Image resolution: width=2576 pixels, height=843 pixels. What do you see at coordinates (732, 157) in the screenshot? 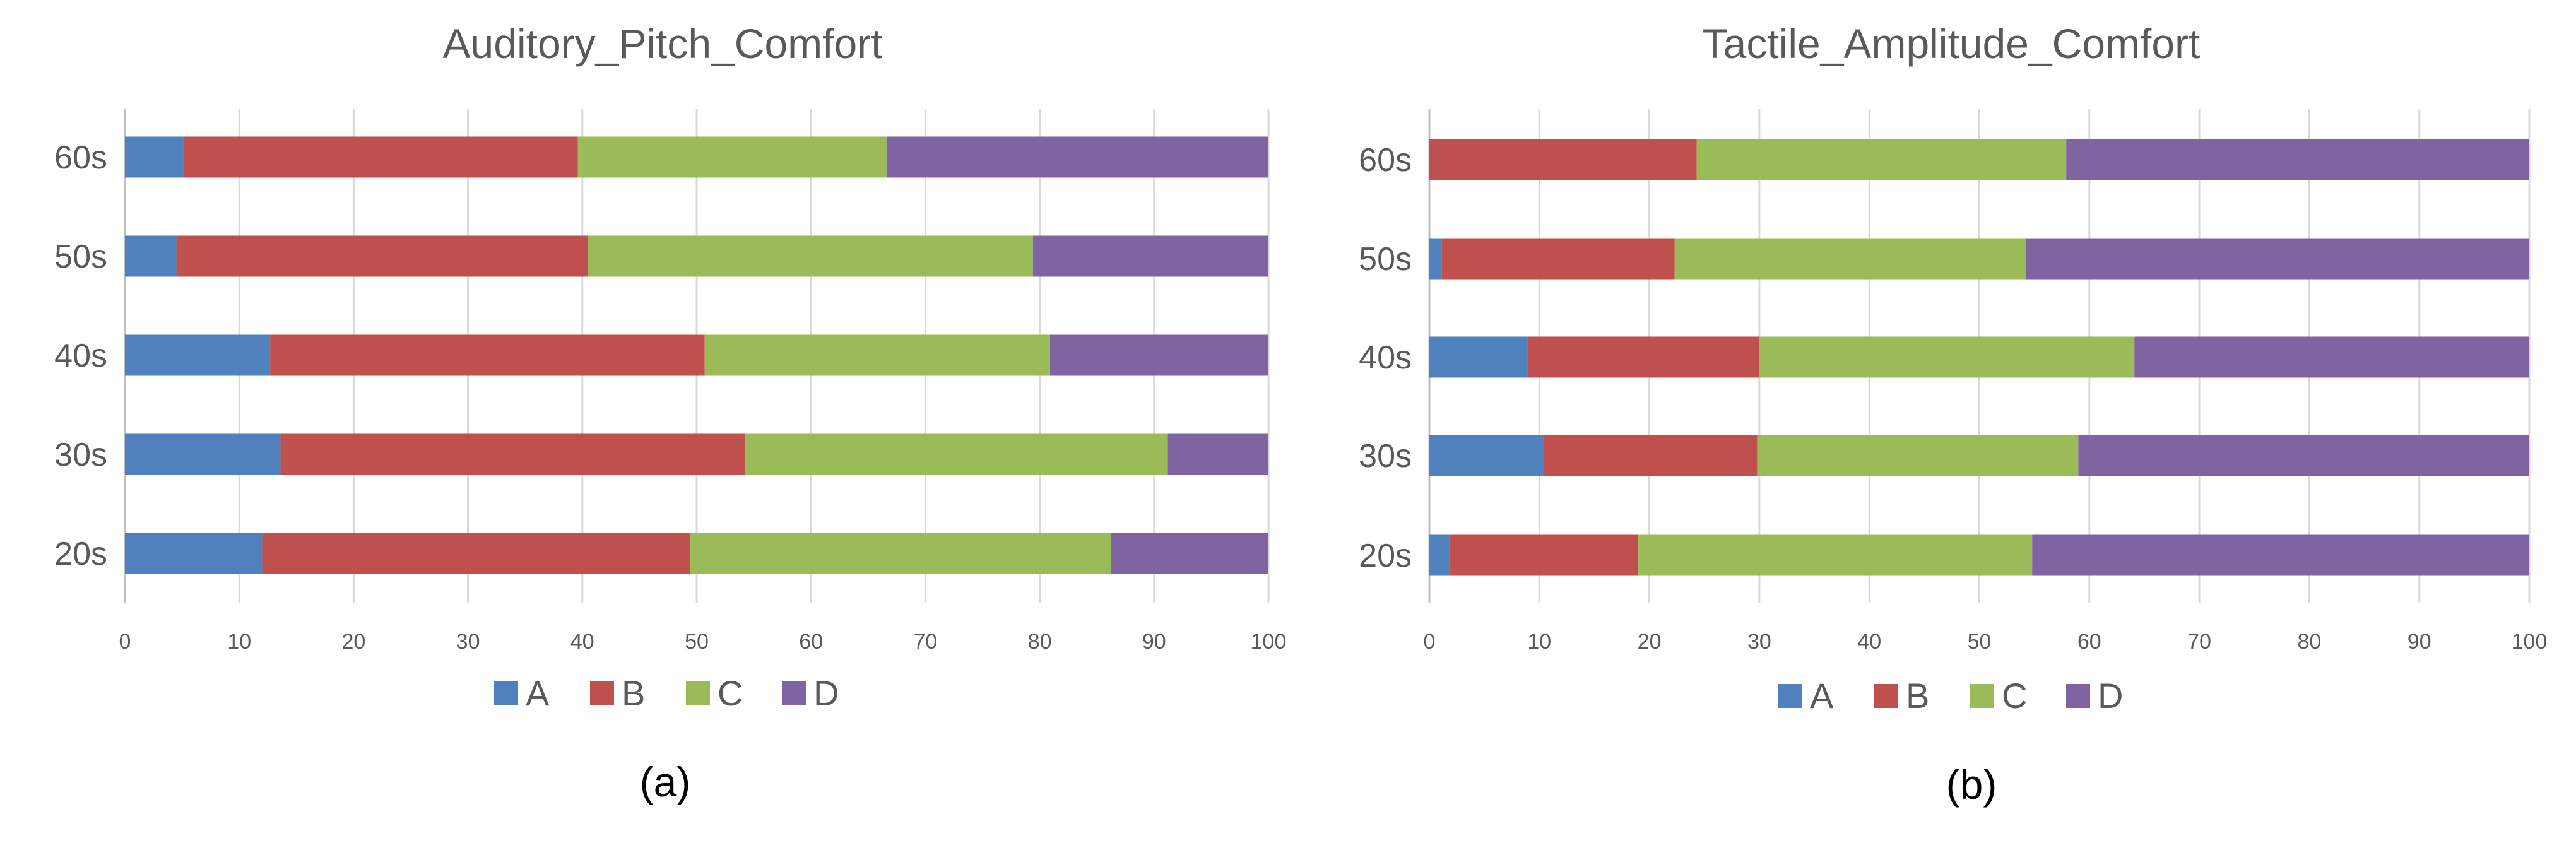
I see `chart1-bar-60s-C` at bounding box center [732, 157].